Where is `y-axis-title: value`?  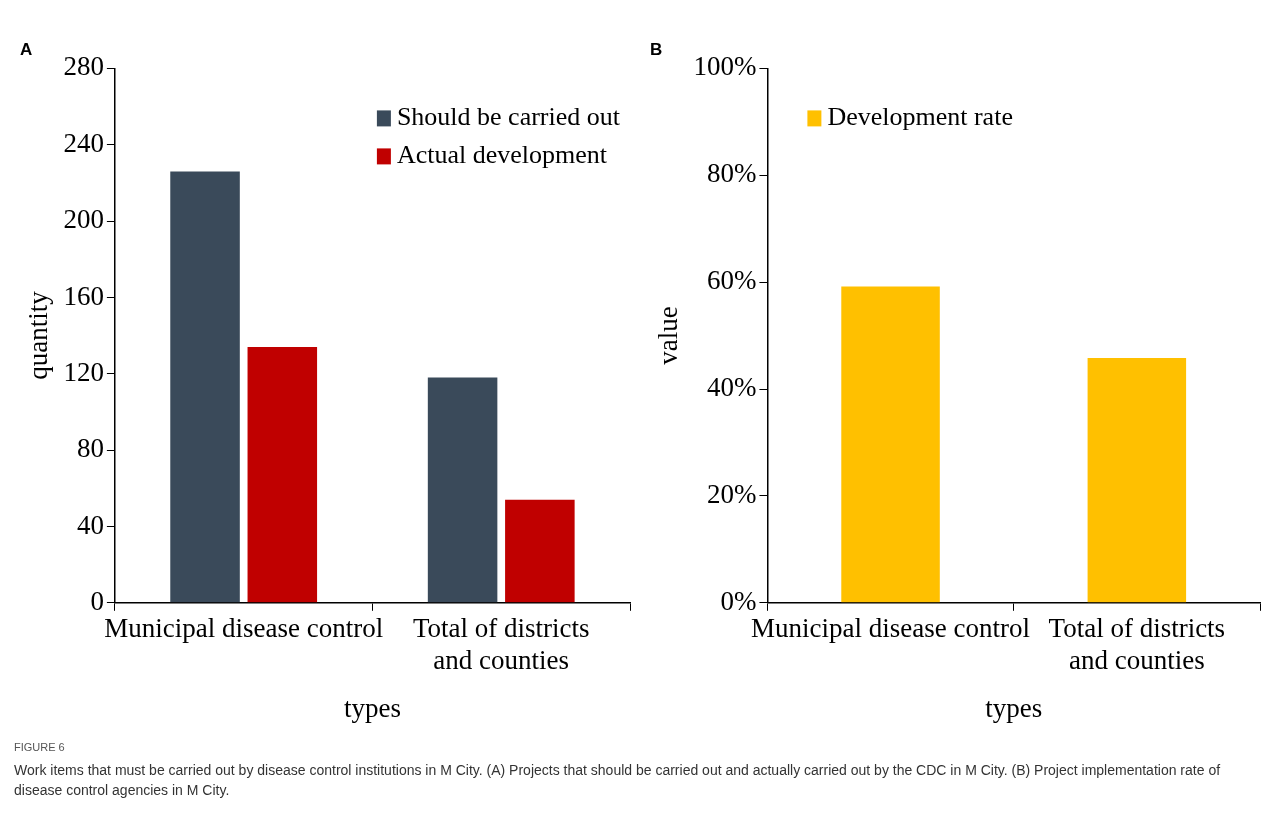 y-axis-title: value is located at coordinates (668, 335).